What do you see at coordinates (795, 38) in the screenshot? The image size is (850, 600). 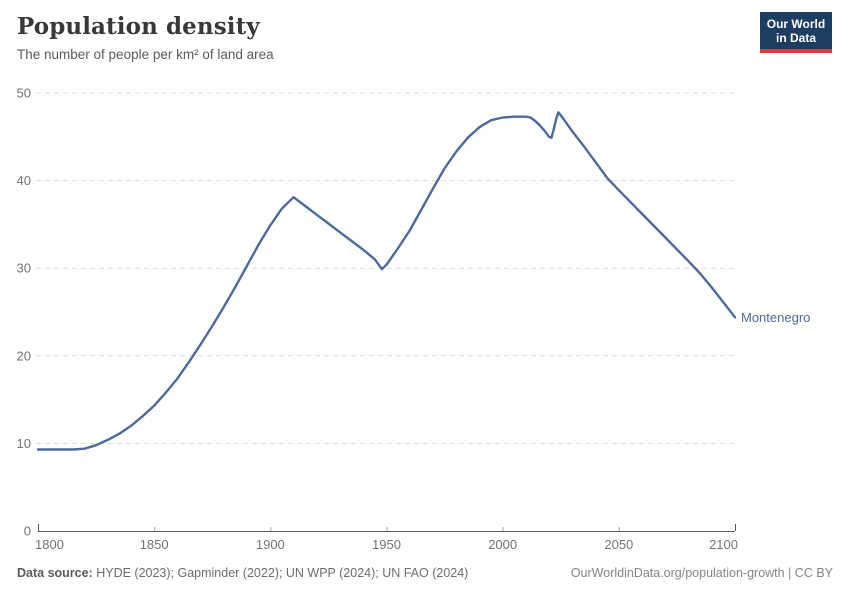 I see `owid-logo-line2: in Data` at bounding box center [795, 38].